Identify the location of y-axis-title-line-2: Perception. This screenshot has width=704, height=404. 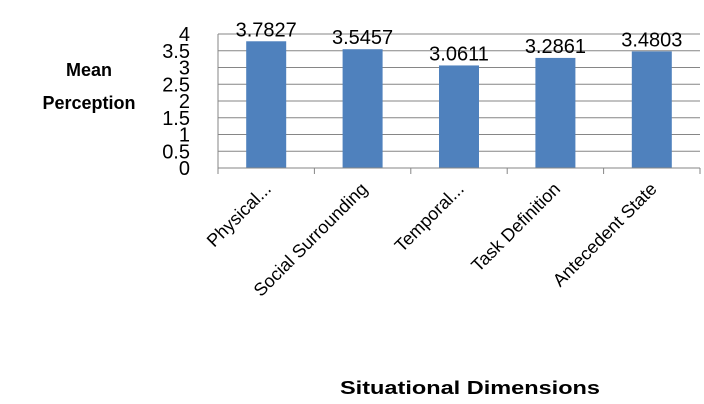
(88, 103).